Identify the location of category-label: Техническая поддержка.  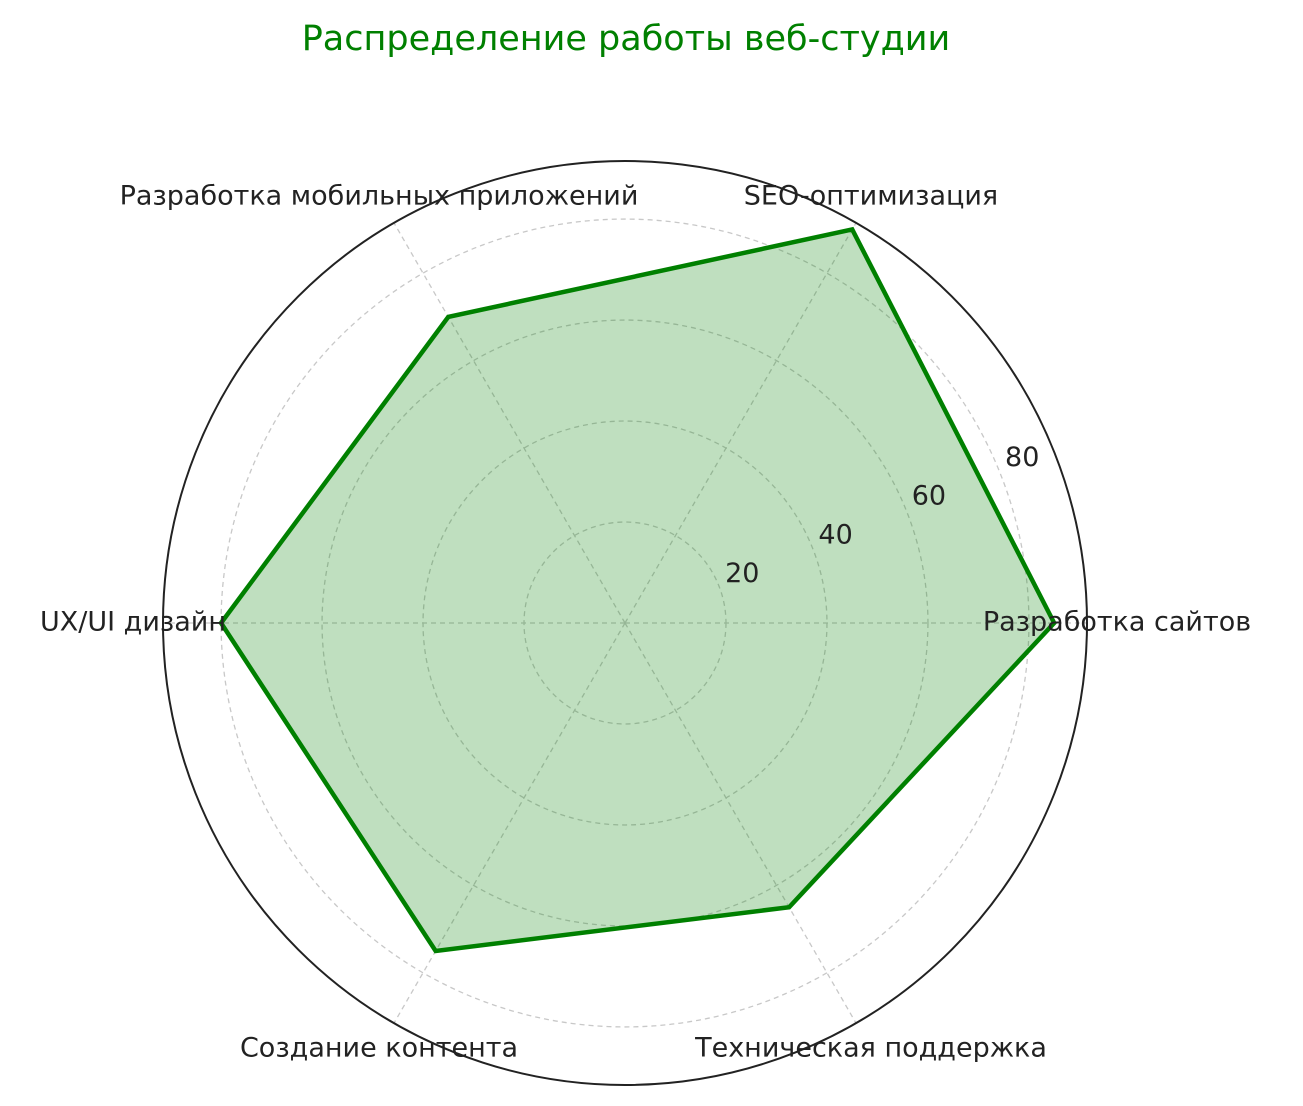
(870, 1048).